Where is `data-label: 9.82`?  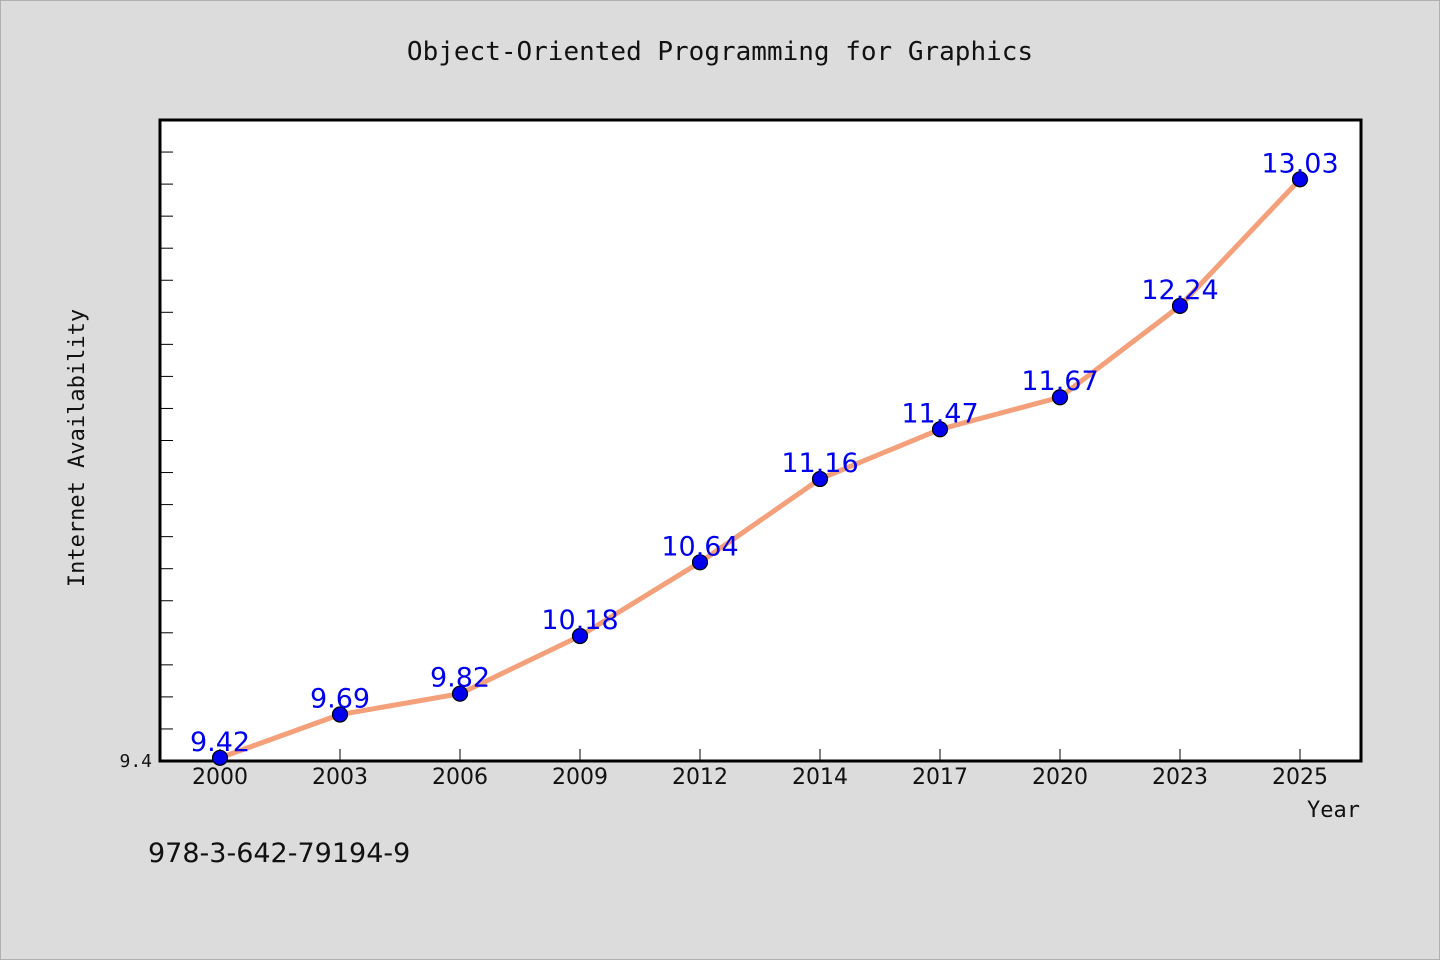 data-label: 9.82 is located at coordinates (460, 678).